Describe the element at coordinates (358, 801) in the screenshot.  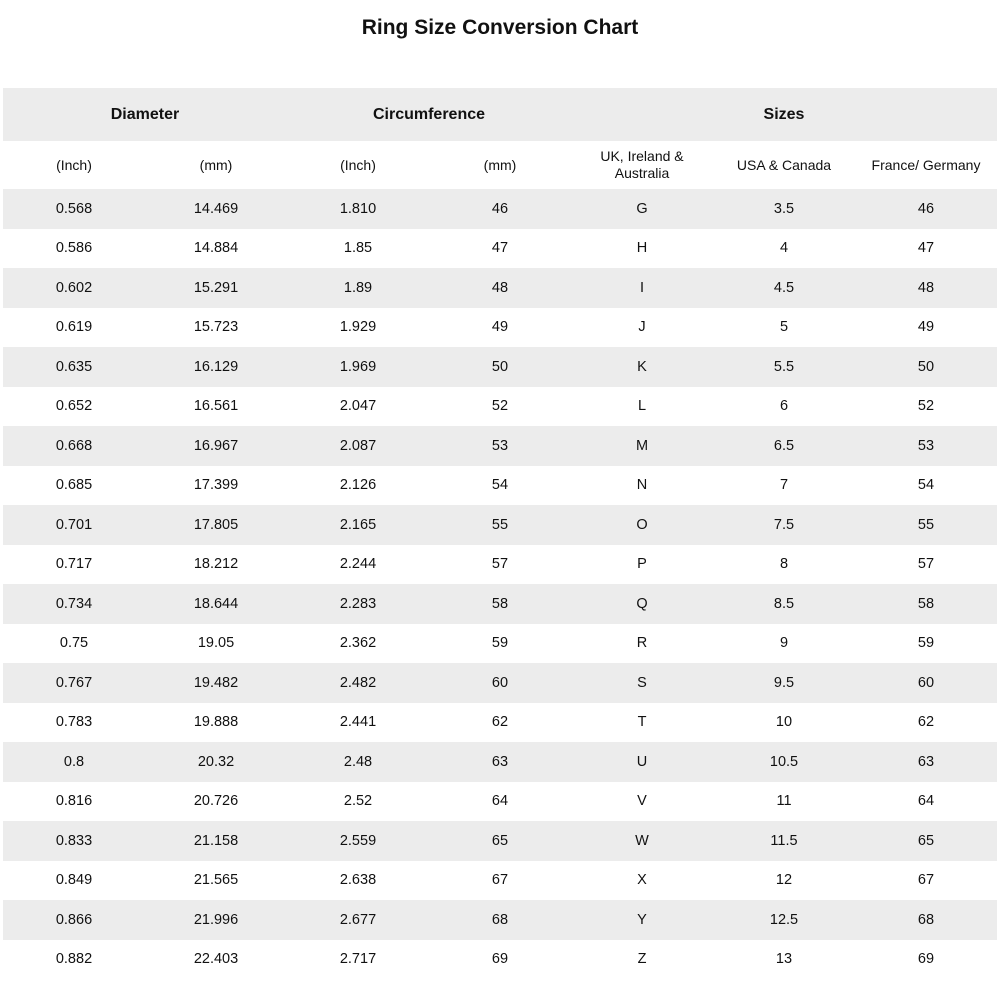
I see `table-cell: 2.52` at that location.